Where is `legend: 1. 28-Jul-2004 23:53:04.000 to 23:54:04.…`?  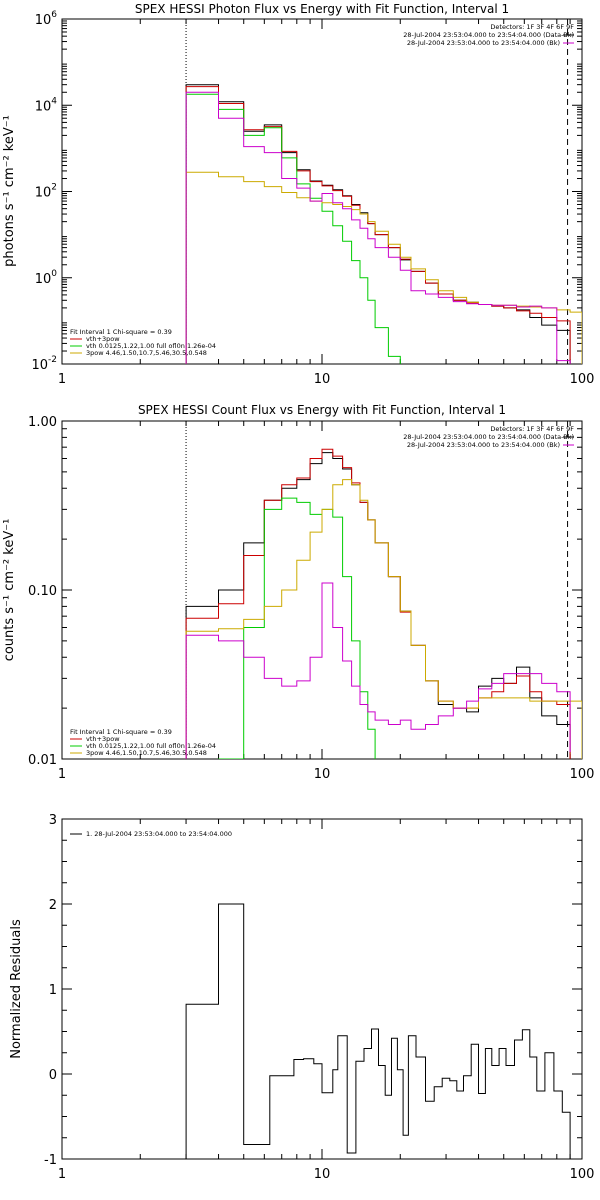
legend: 1. 28-Jul-2004 23:53:04.000 to 23:54:04.… is located at coordinates (151, 834).